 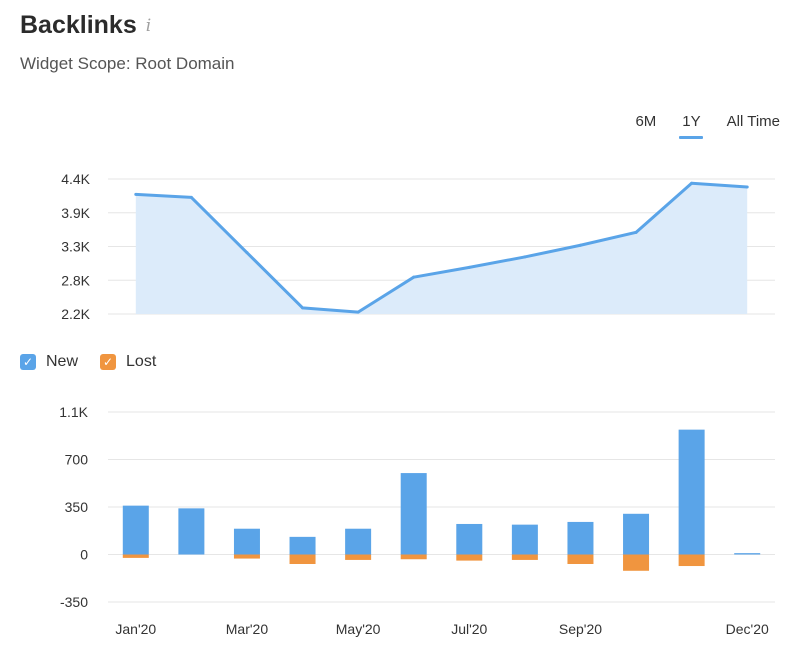 I want to click on lost-bar-Mar'20, so click(x=246, y=556).